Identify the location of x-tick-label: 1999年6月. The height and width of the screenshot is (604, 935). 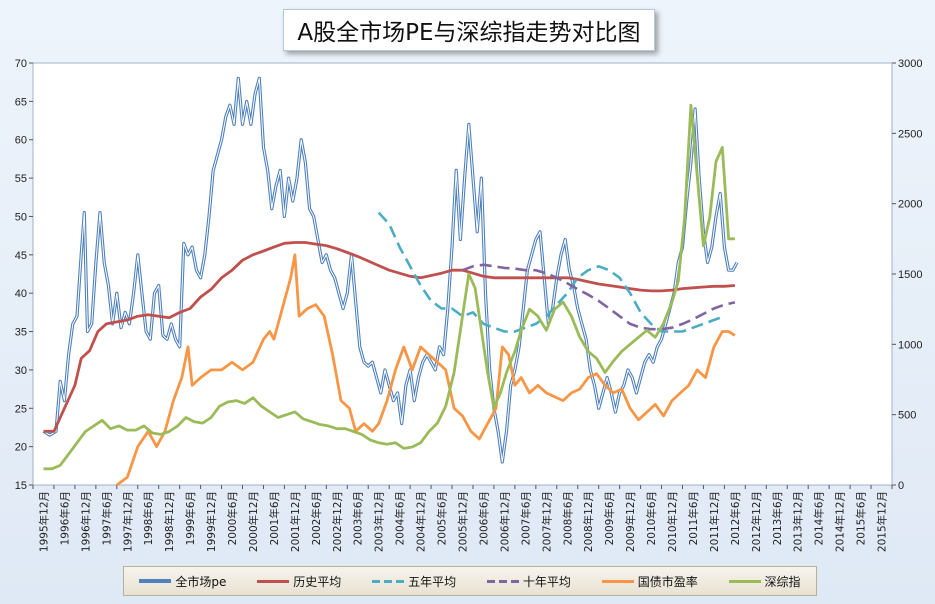
(190, 518).